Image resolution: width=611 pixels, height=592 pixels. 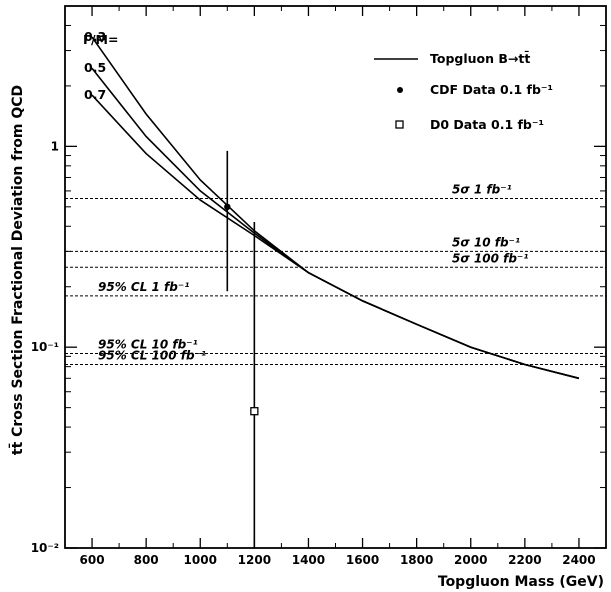 What do you see at coordinates (95, 94) in the screenshot?
I see `curve-label-0.7: 0.7` at bounding box center [95, 94].